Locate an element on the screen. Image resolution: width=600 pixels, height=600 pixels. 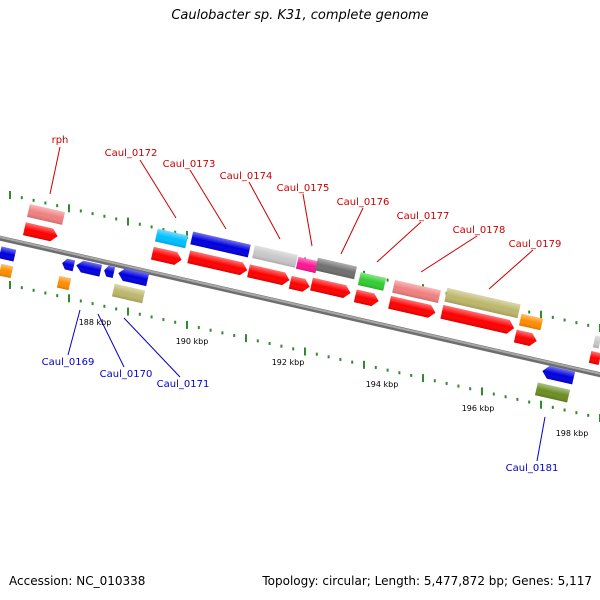
scale-label: 188 kbp is located at coordinates (95, 322).